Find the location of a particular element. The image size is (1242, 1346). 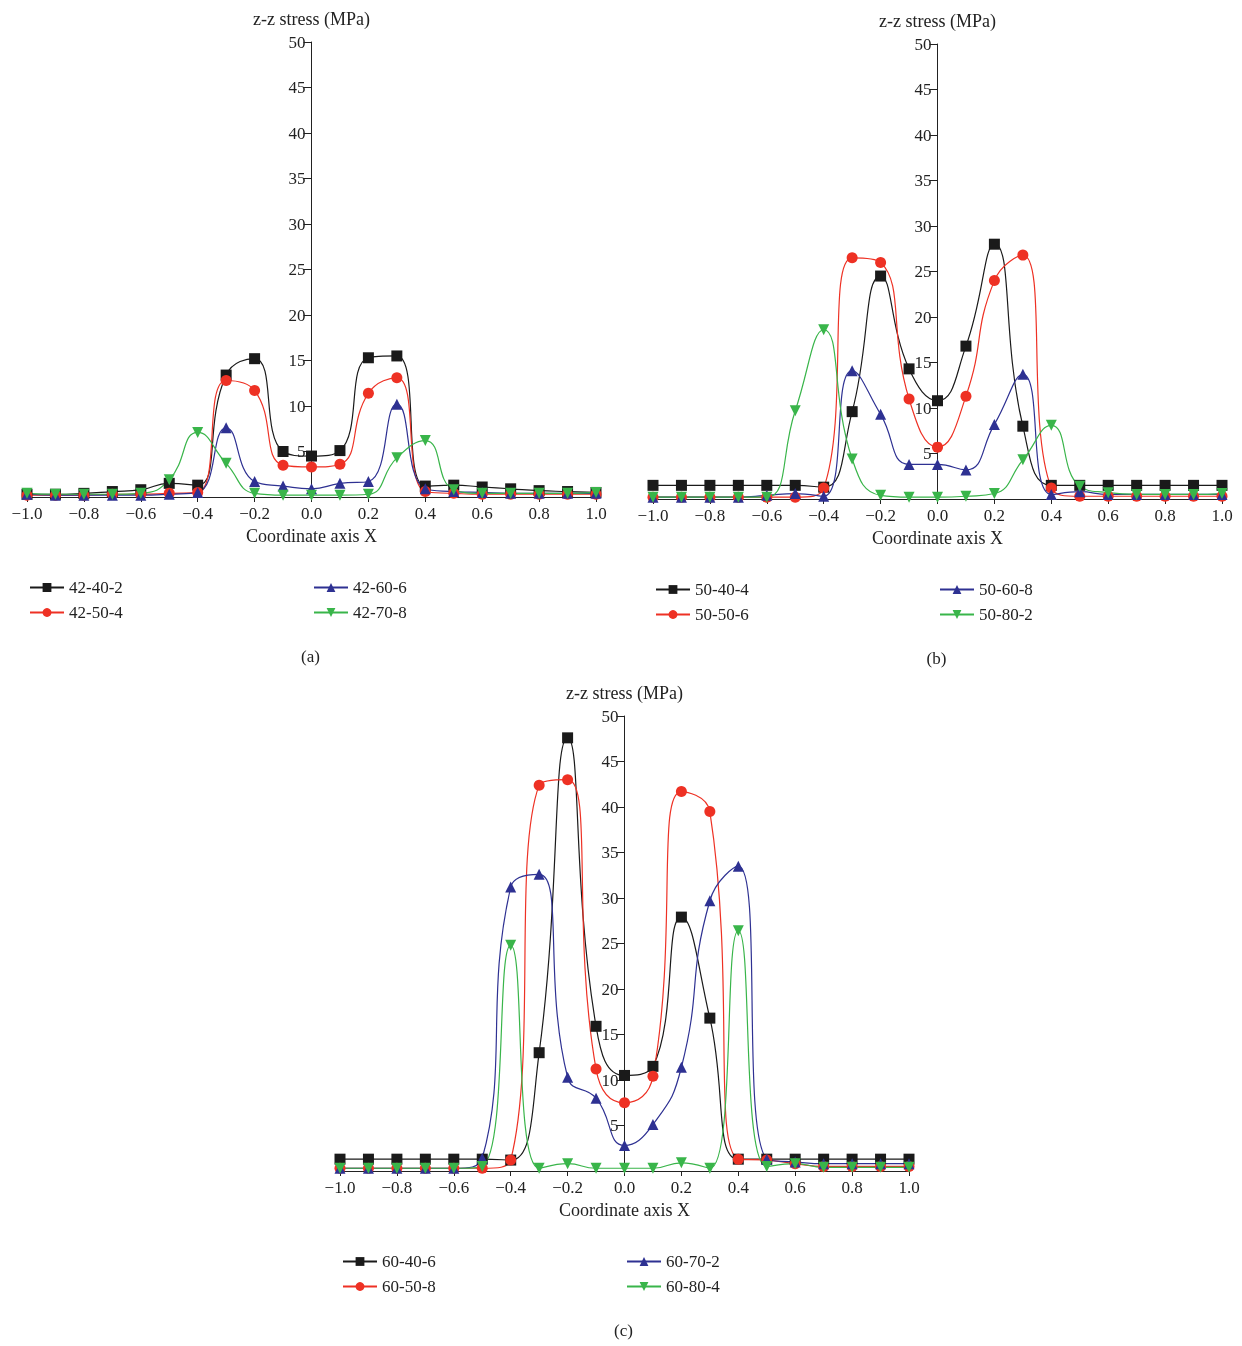

text: (b) is located at coordinates (936, 658).